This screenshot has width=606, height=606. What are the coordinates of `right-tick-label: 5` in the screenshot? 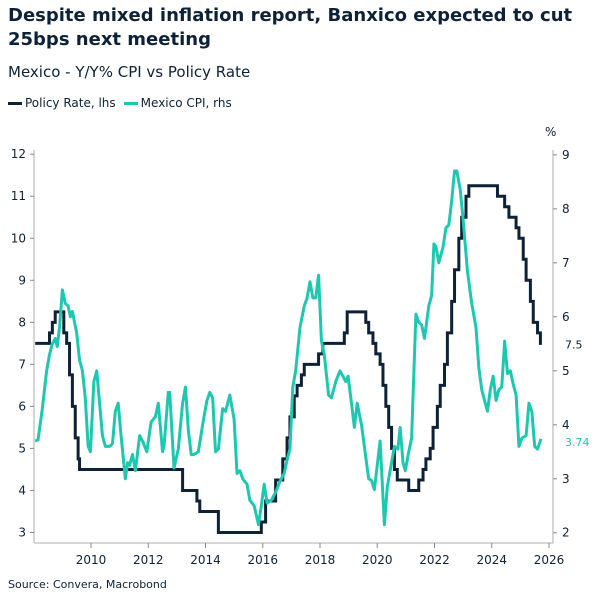 It's located at (566, 371).